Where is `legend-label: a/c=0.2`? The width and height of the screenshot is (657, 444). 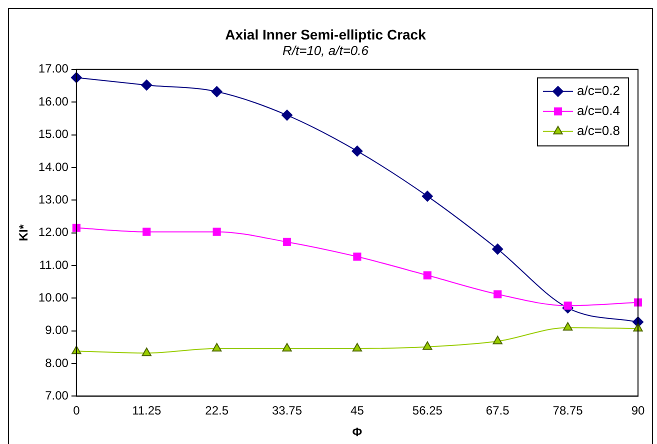 legend-label: a/c=0.2 is located at coordinates (598, 90).